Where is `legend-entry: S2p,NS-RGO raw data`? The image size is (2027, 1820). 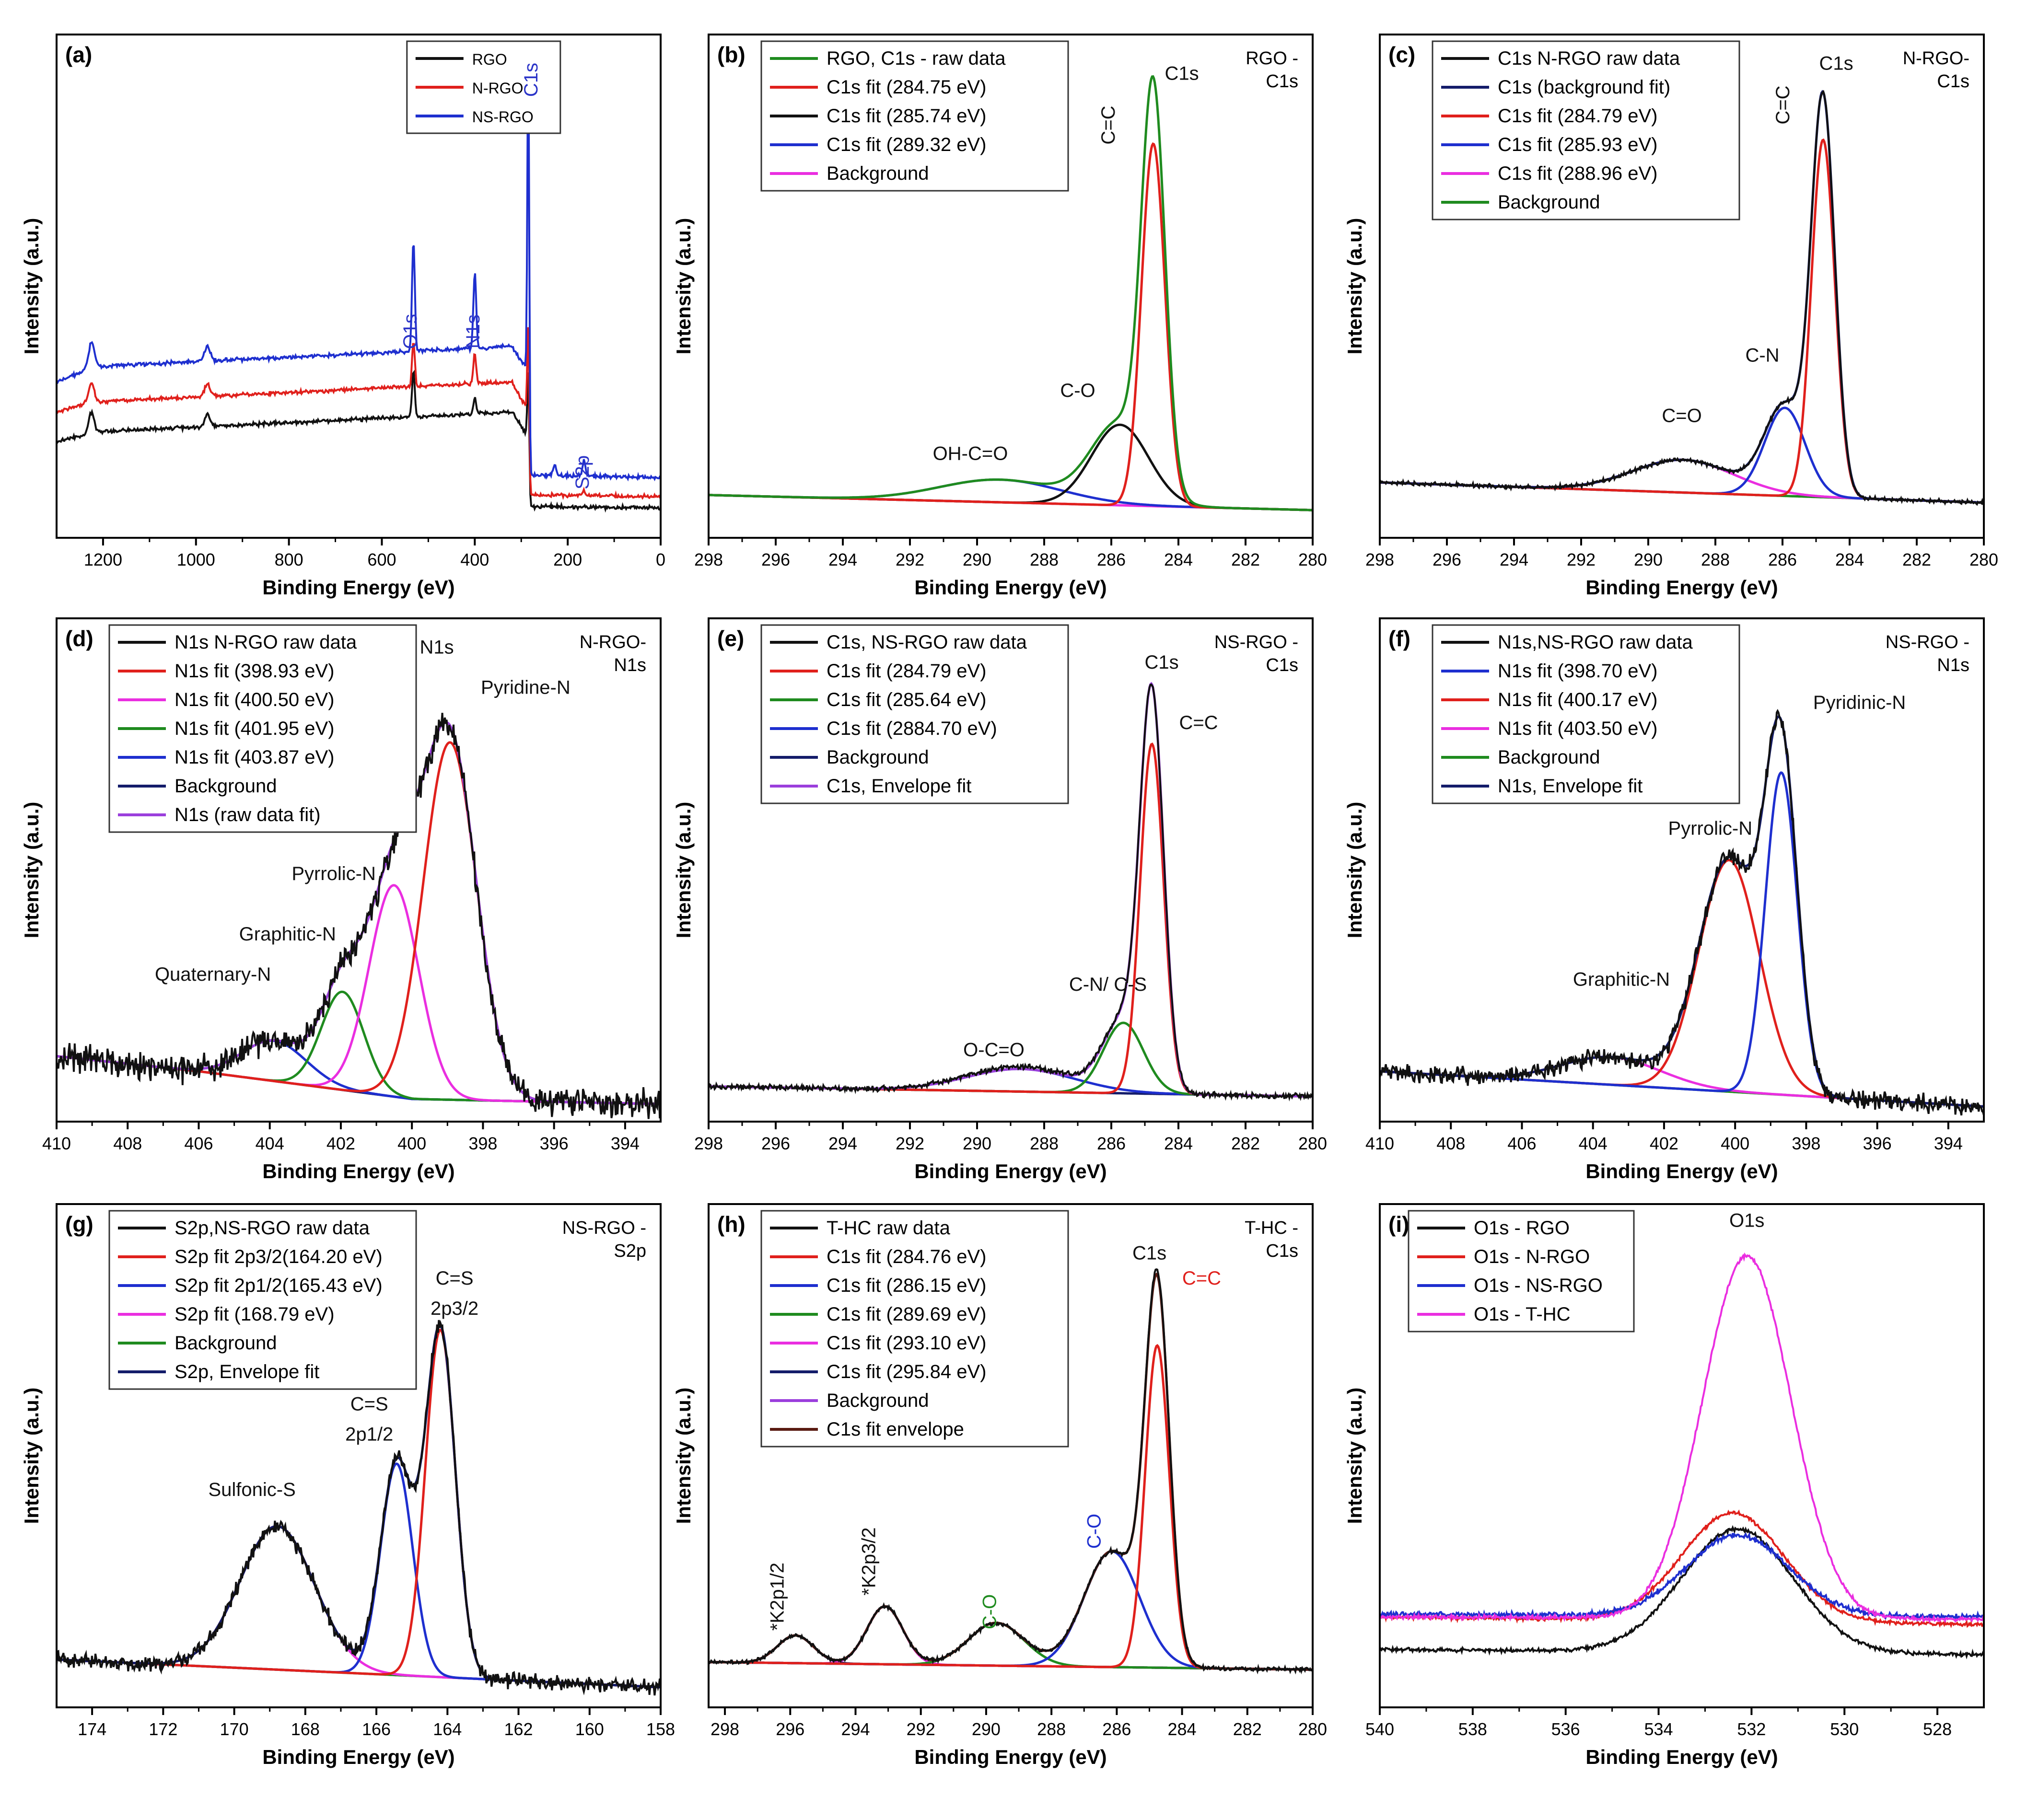 legend-entry: S2p,NS-RGO raw data is located at coordinates (272, 1228).